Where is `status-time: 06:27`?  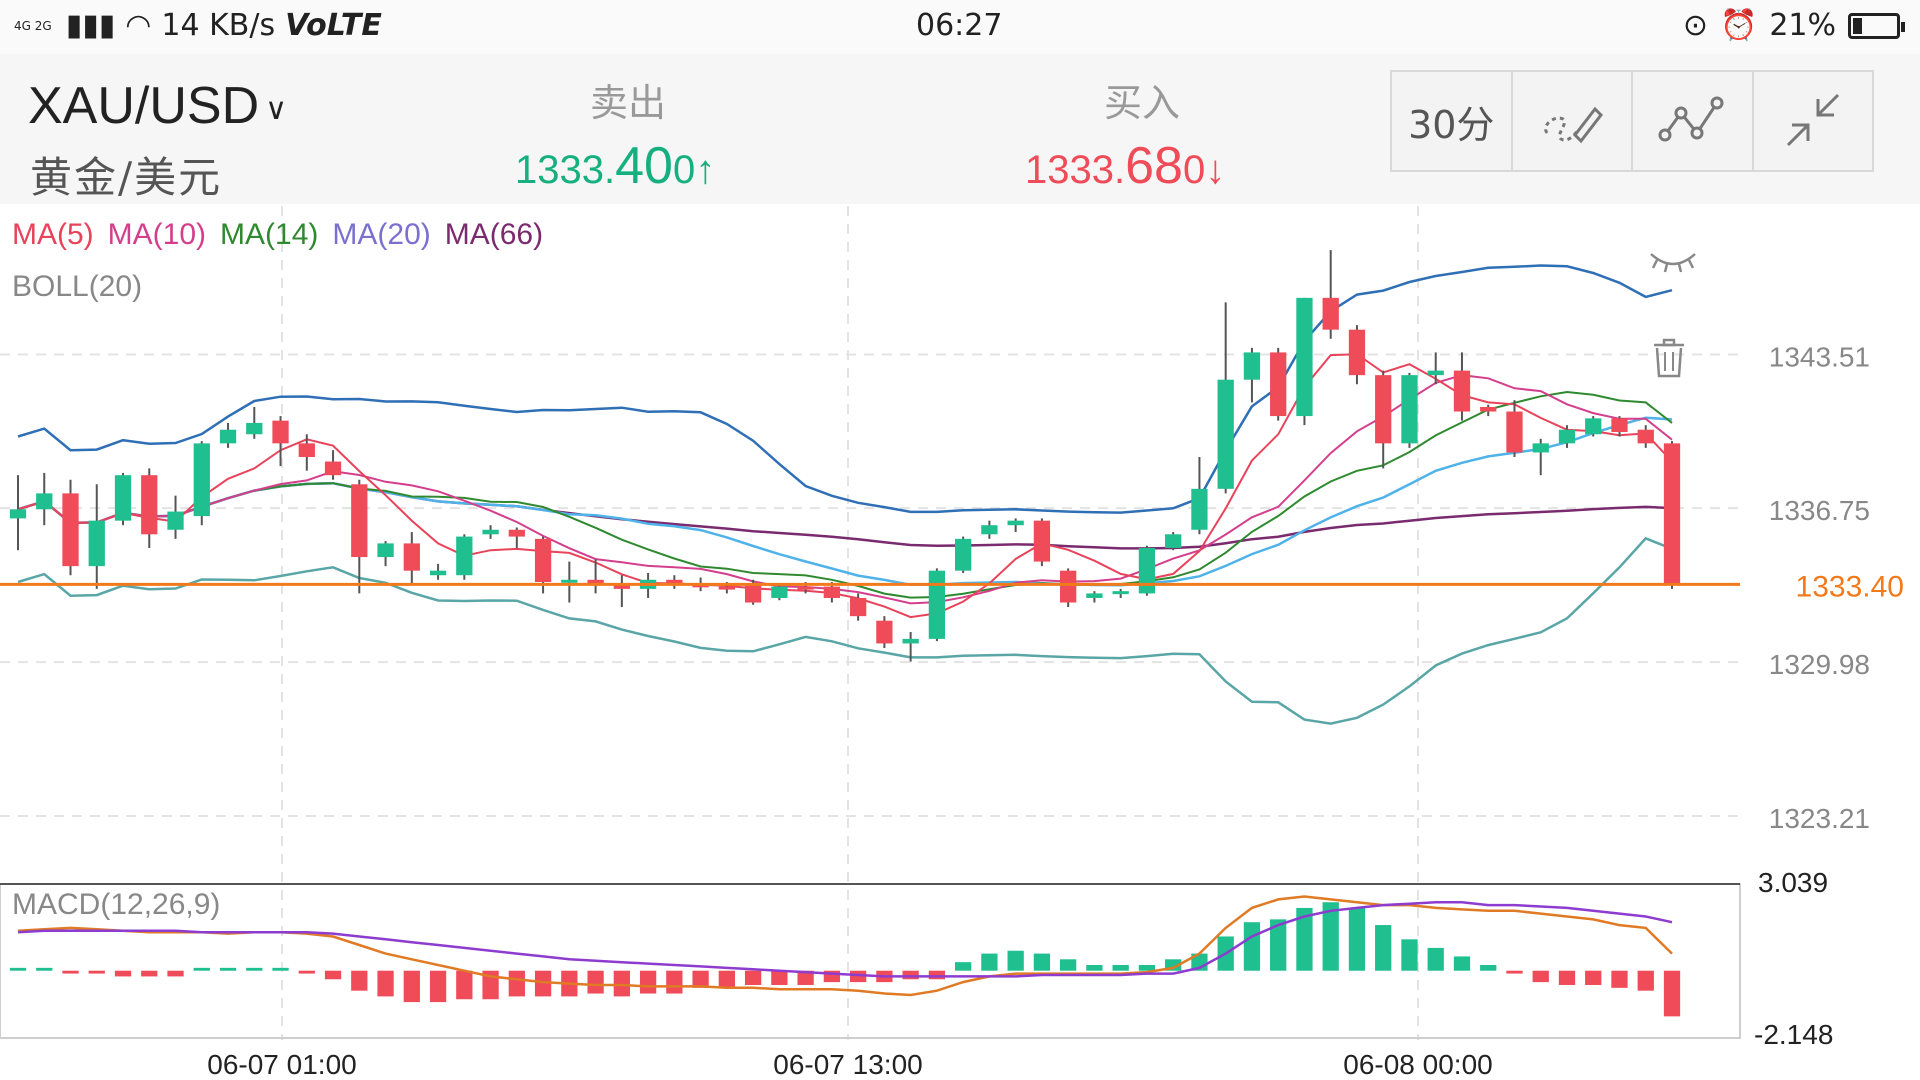
status-time: 06:27 is located at coordinates (959, 25).